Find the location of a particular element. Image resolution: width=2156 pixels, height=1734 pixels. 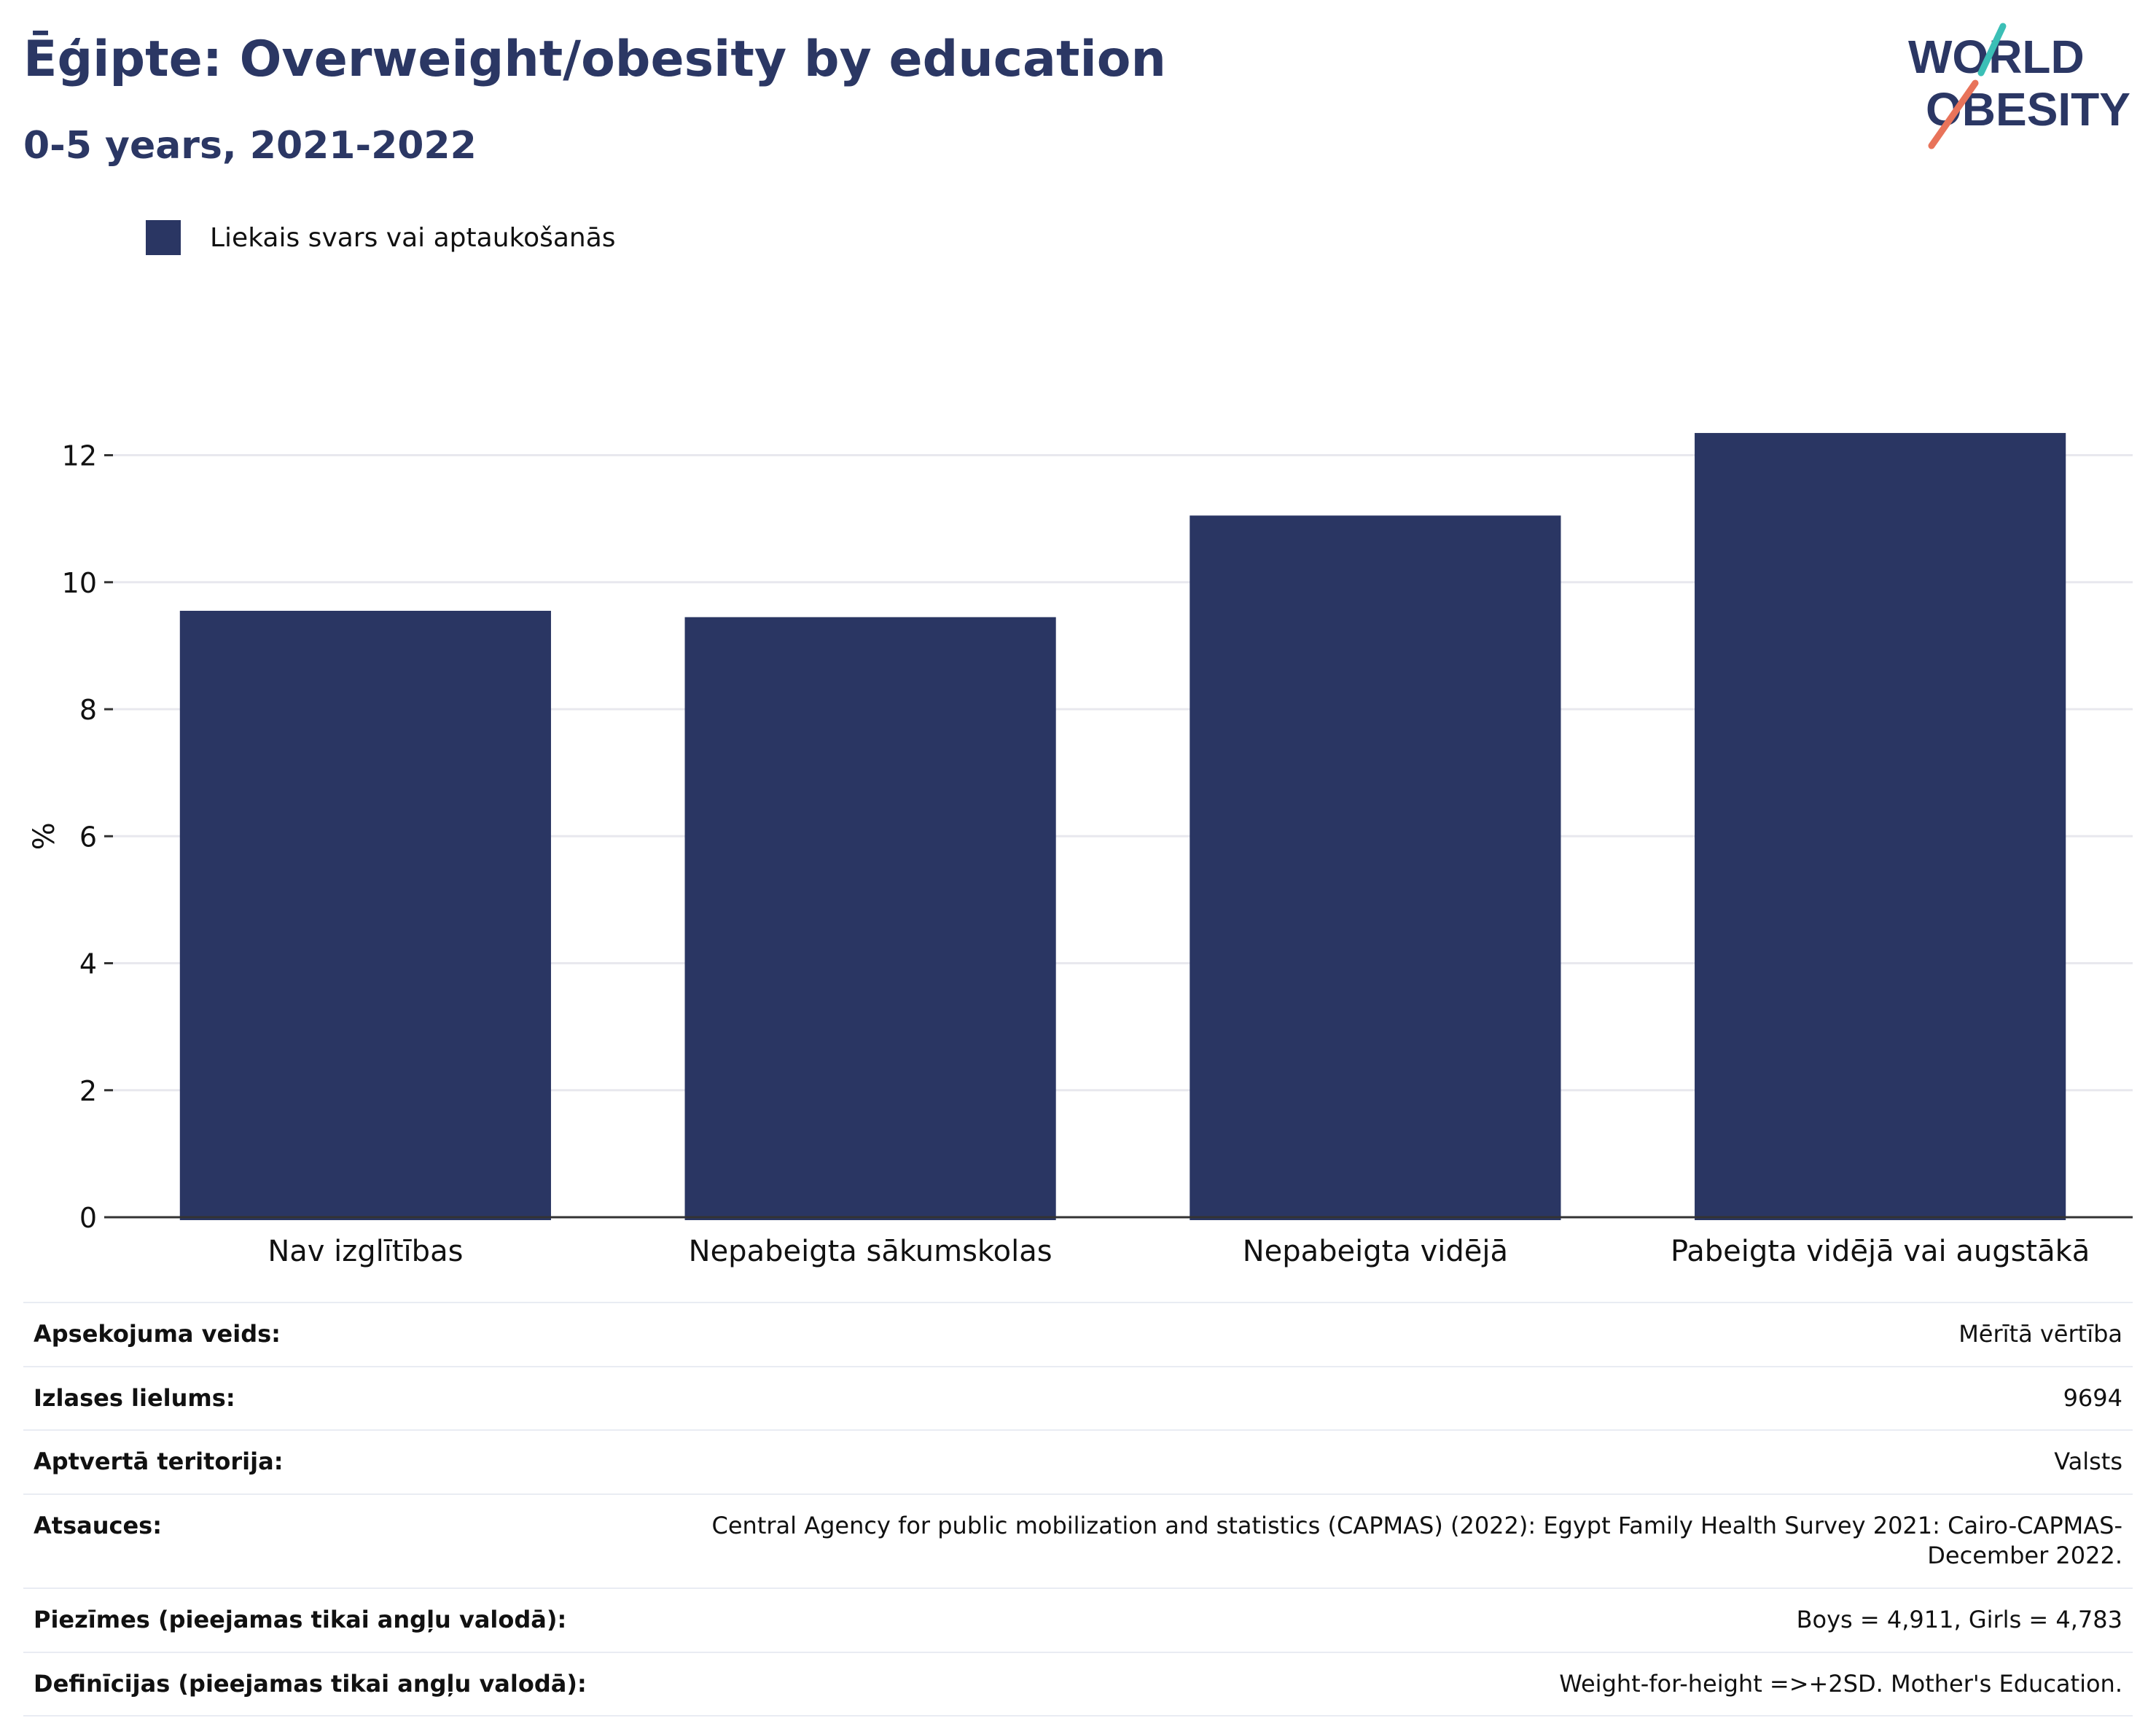

info-row: Izlases lielums: 9694 is located at coordinates (1078, 1398).